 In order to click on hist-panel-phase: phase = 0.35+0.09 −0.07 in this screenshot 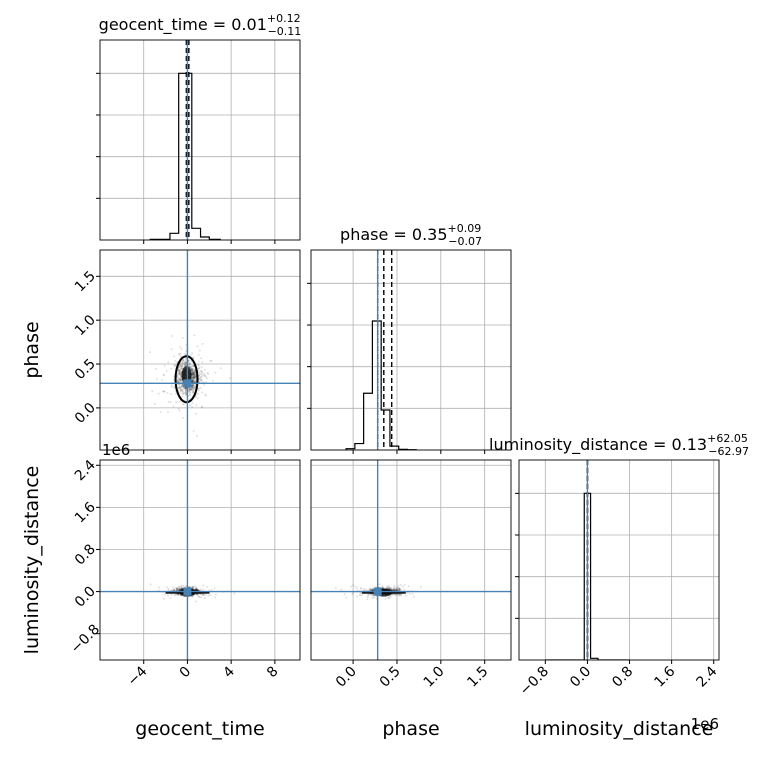, I will do `click(409, 338)`.